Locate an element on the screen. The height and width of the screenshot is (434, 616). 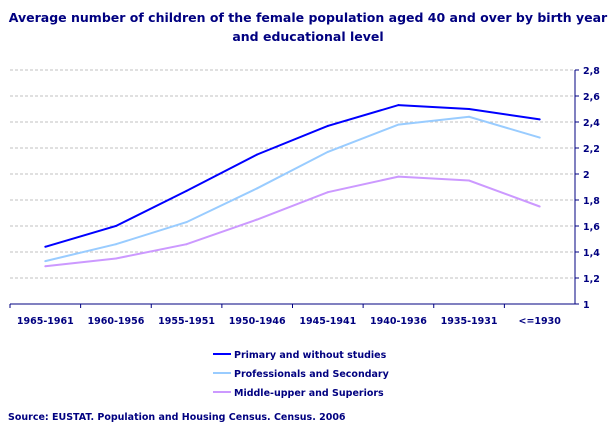
y-tick-label: 1,4 is located at coordinates (591, 253).